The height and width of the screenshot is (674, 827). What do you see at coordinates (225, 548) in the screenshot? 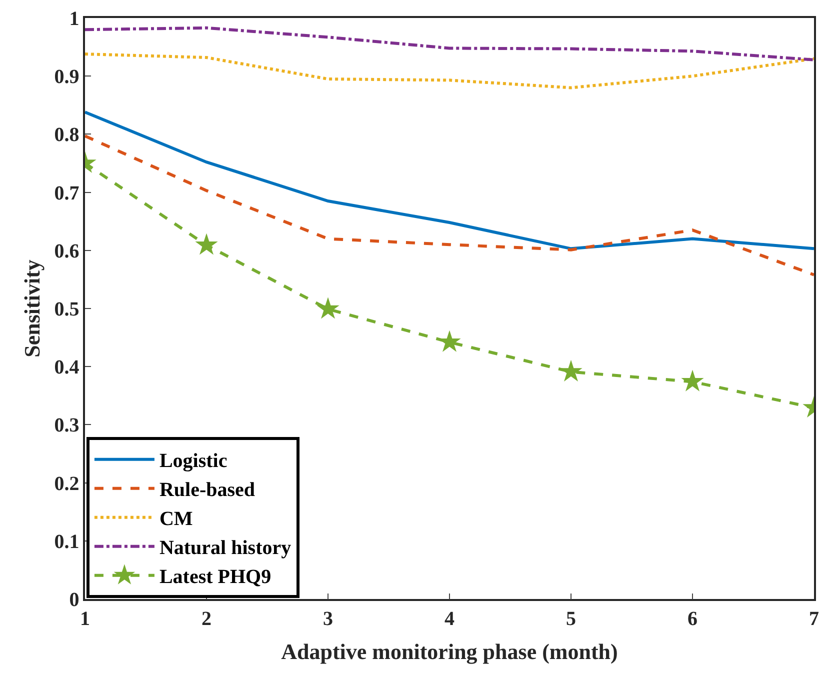
I see `legend-label: Natural history` at bounding box center [225, 548].